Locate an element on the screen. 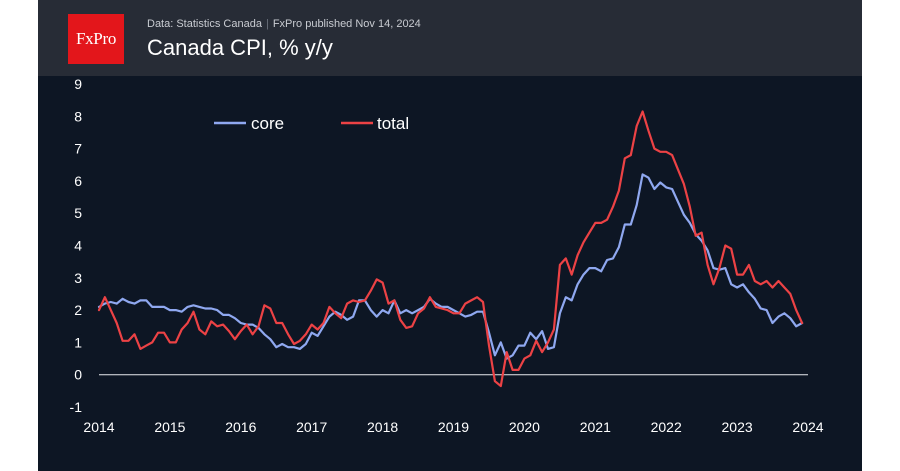  y-tick-label: 4 is located at coordinates (78, 246).